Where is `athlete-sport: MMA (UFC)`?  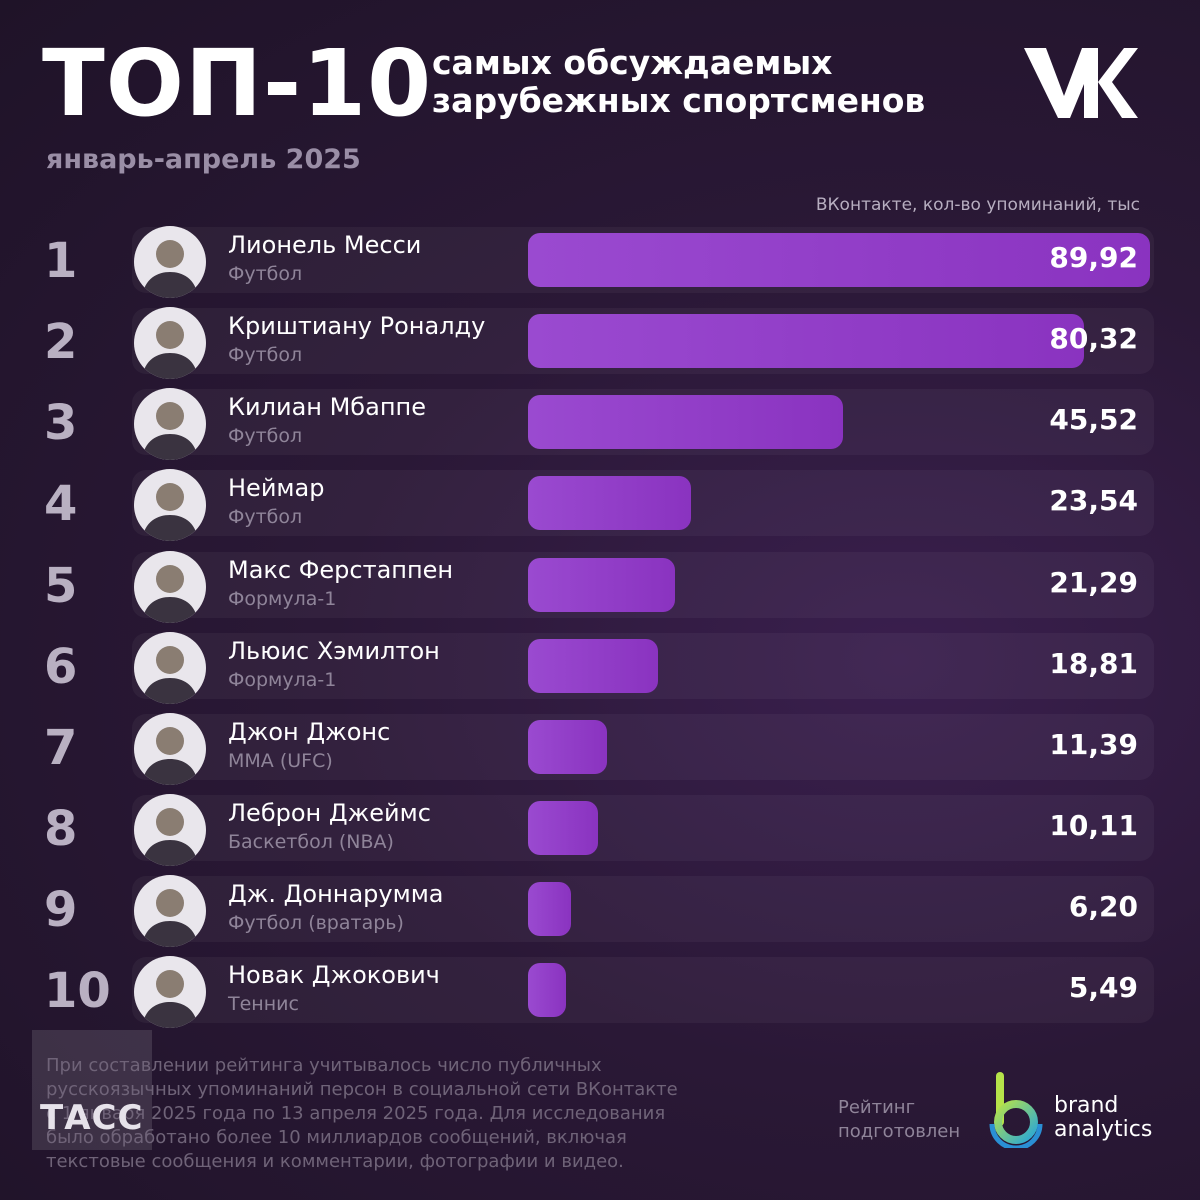 athlete-sport: MMA (UFC) is located at coordinates (280, 761).